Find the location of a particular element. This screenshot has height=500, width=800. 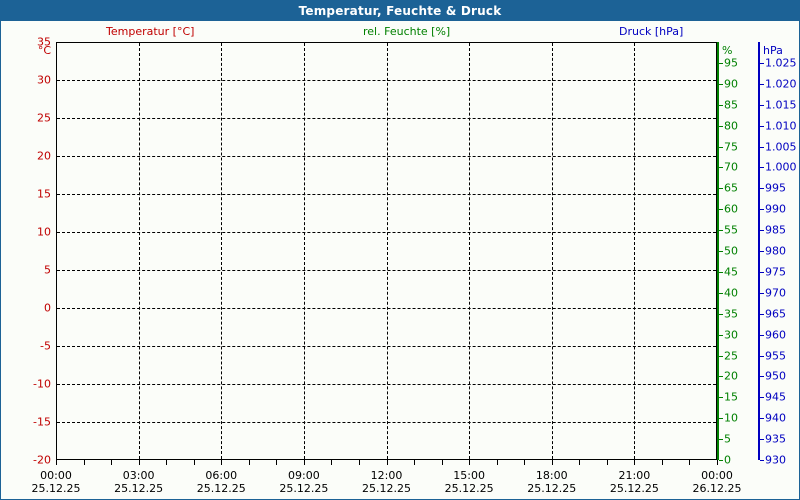

humidity-axis-tick-label: 15 is located at coordinates (731, 397).